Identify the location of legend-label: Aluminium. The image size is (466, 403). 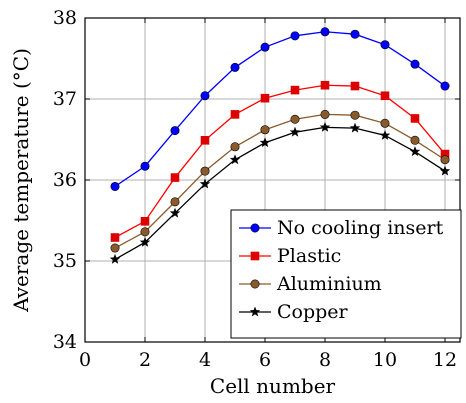
(329, 284).